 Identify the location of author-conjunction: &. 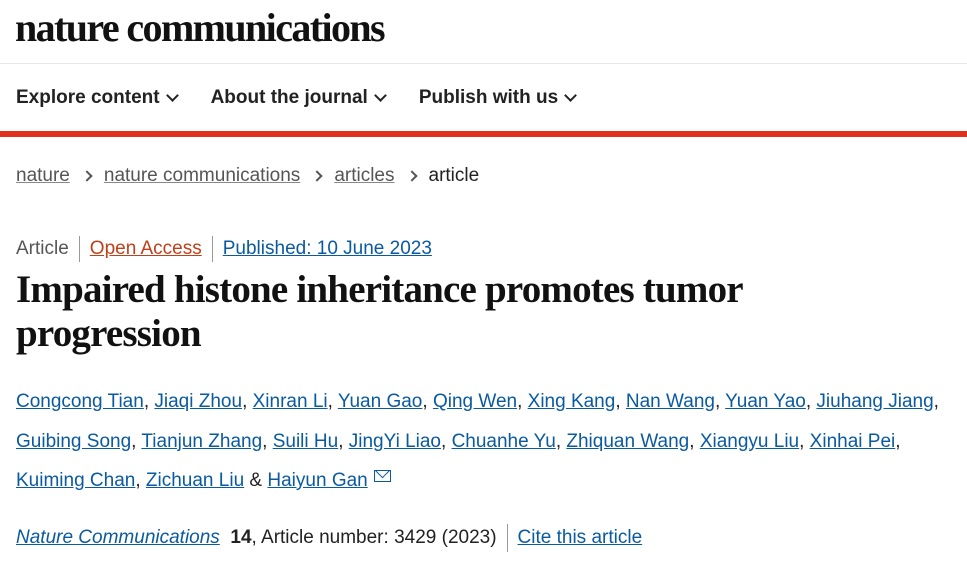
(256, 480).